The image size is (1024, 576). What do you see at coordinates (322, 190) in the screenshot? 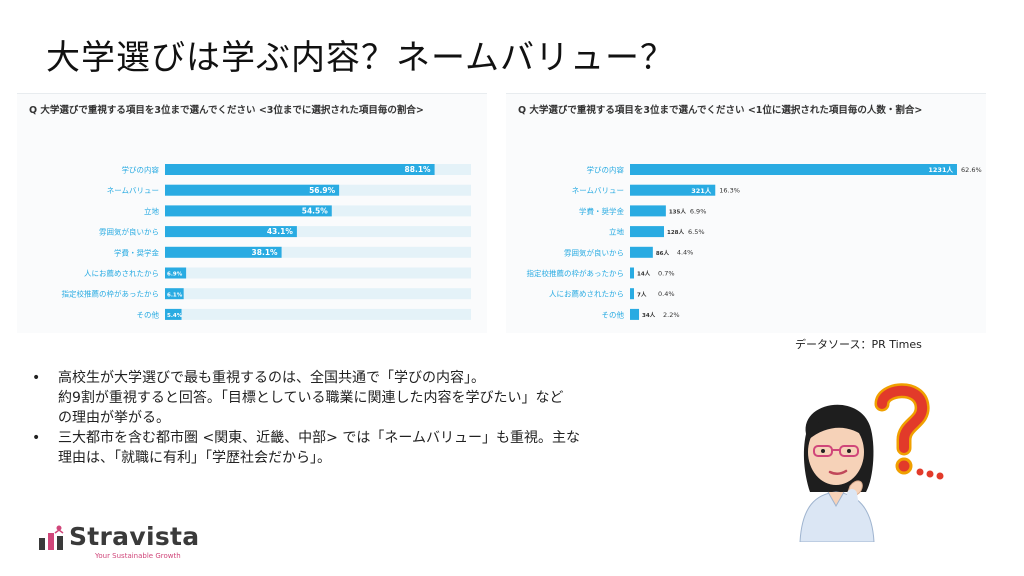
I see `bar-value-label: 56.9%` at bounding box center [322, 190].